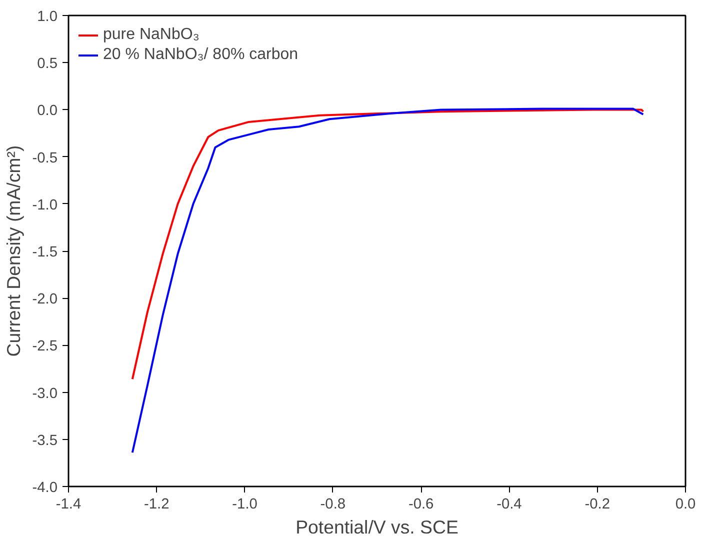 The height and width of the screenshot is (546, 711). I want to click on x-tick-label: -1.2, so click(157, 504).